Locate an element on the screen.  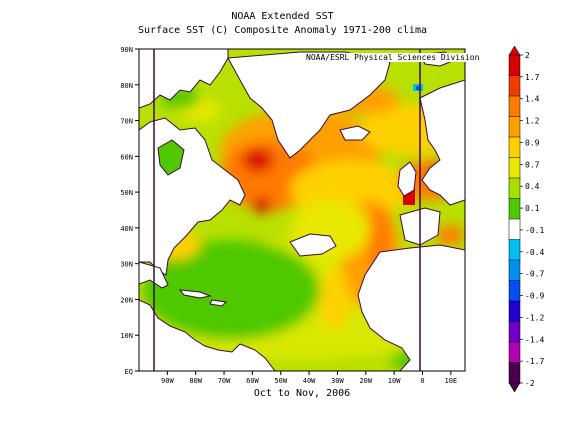
figure-title: NOAA Extended SST is located at coordinates (282, 16).